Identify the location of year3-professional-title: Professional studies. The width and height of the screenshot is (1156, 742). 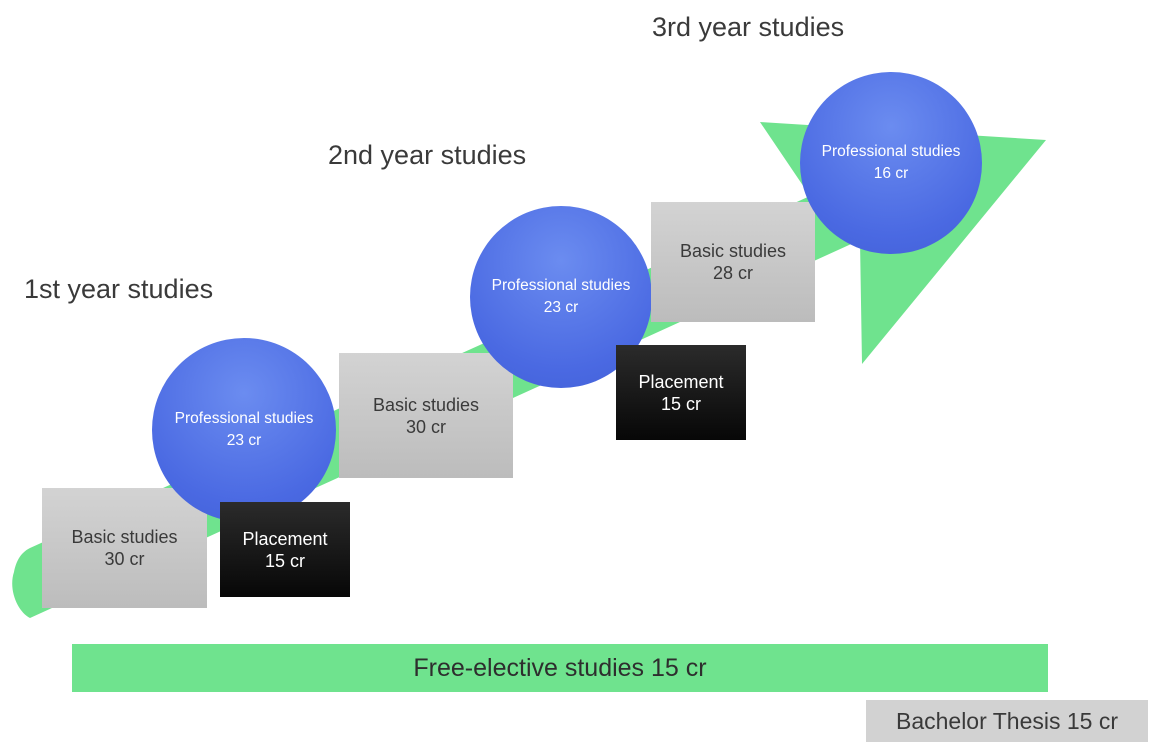
(891, 151).